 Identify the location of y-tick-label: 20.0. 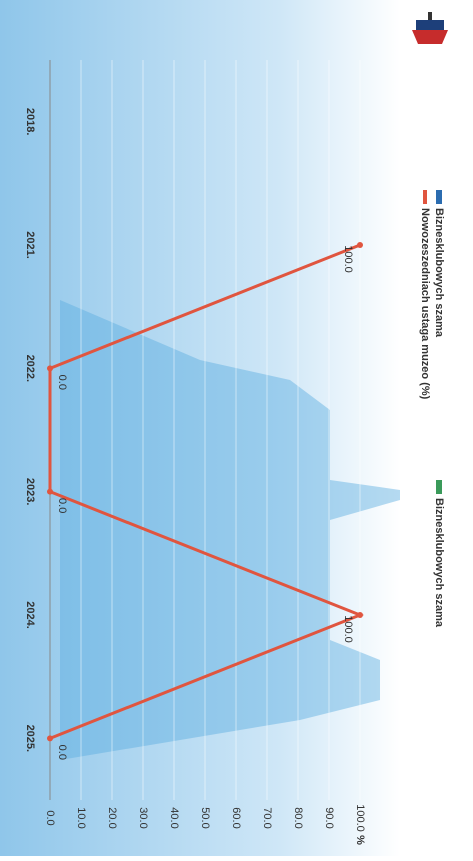
(112, 817).